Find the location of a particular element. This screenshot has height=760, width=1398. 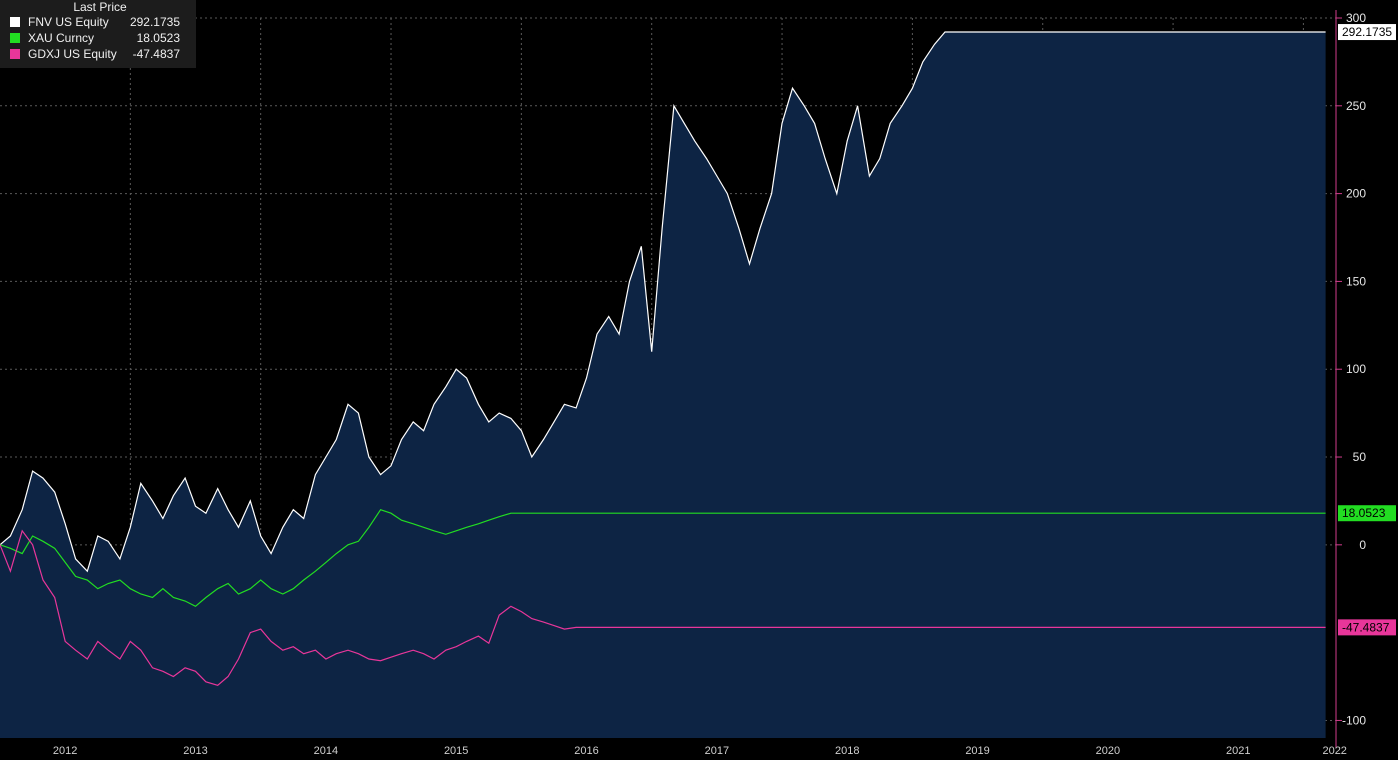

x-tick-label: 2017 is located at coordinates (717, 751).